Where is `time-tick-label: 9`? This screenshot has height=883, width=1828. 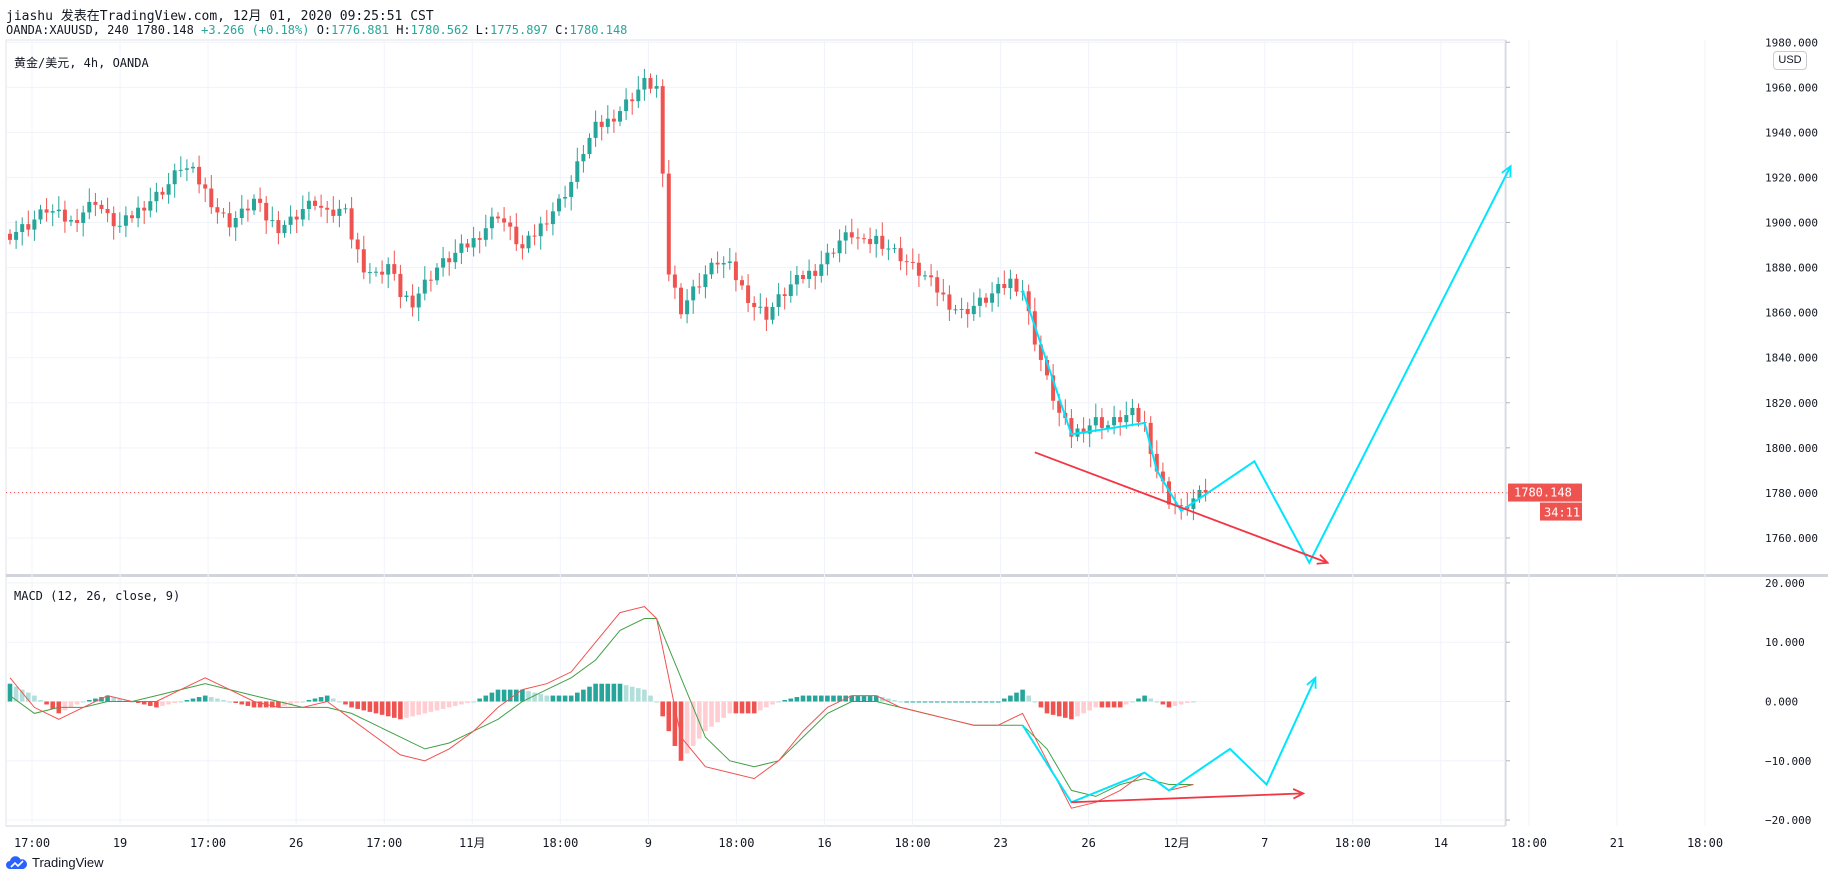 time-tick-label: 9 is located at coordinates (648, 843).